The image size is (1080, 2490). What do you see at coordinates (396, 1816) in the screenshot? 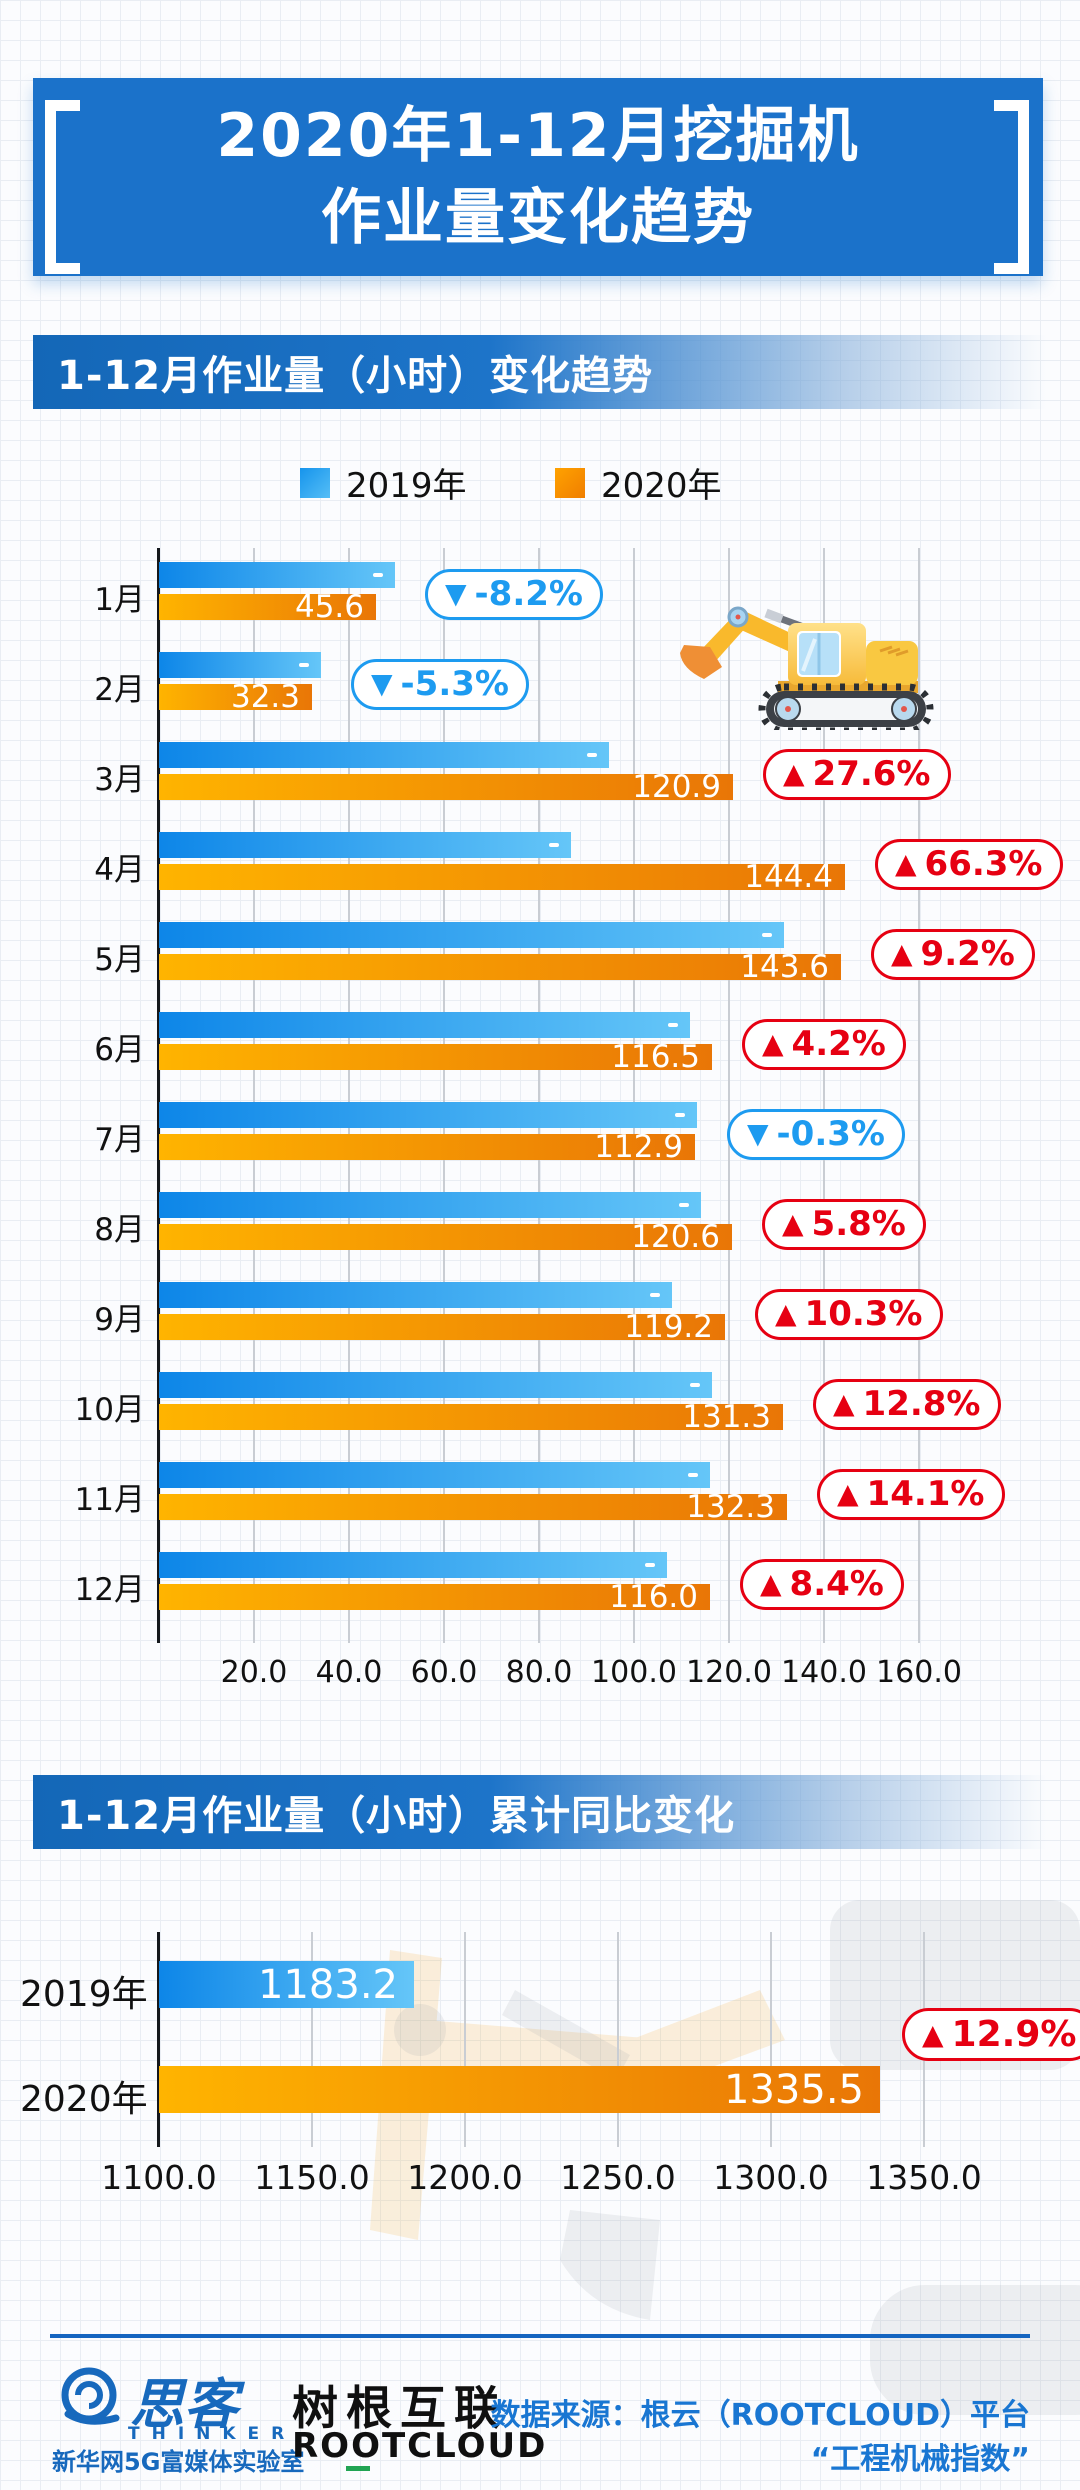
I see `section2-header-label: 1-12月作业量（小时）累计同比变化` at bounding box center [396, 1816].